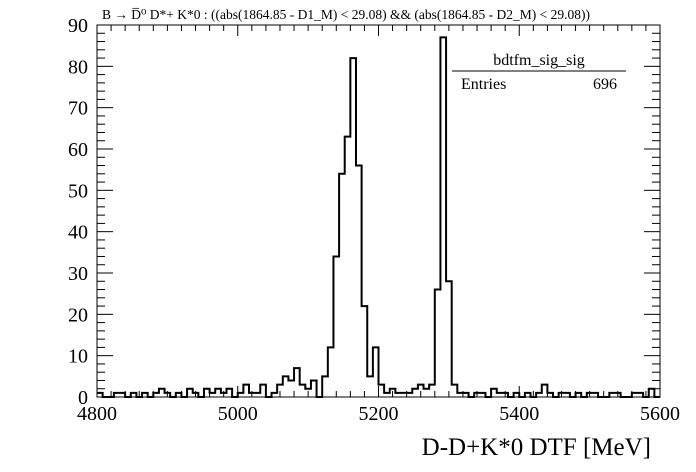 This screenshot has height=472, width=696. I want to click on x-tick-label: 5400, so click(519, 414).